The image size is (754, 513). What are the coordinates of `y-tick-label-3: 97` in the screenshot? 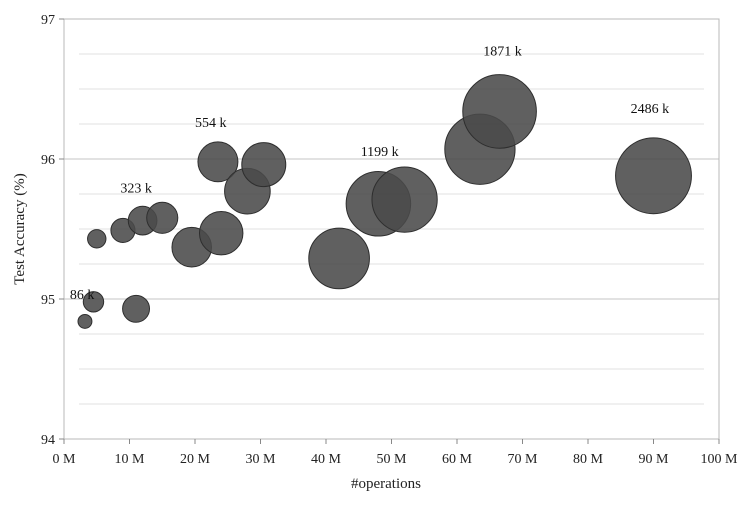 It's located at (48, 20).